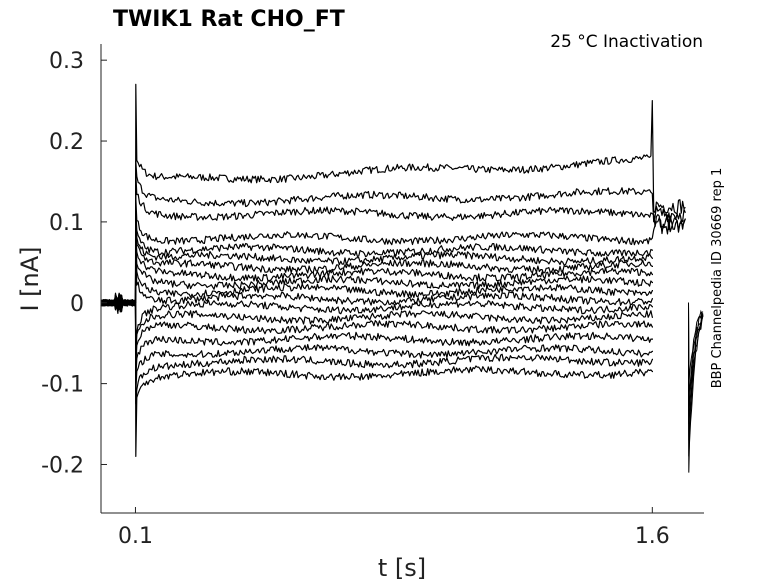 This screenshot has width=778, height=583. Describe the element at coordinates (74, 263) in the screenshot. I see `y-axis-ticks: 0.3 0.2 0.1 0 -0.1 -0.2` at that location.